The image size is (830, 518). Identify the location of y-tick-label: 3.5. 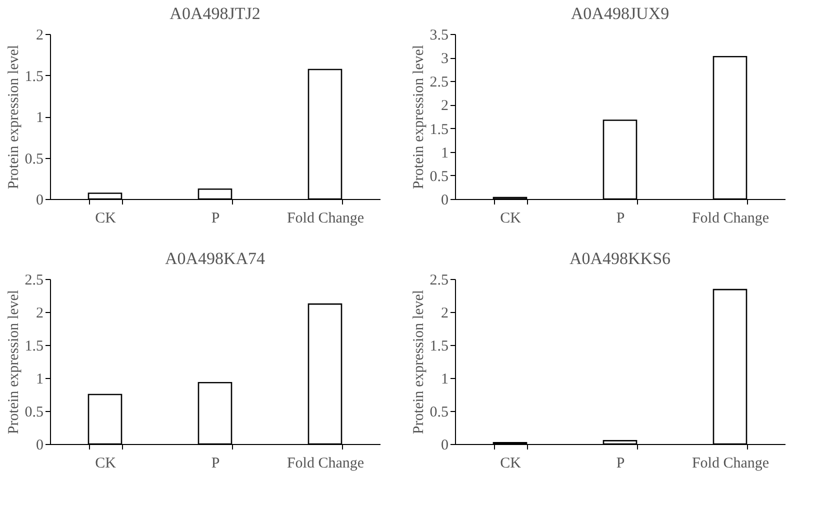
(439, 36).